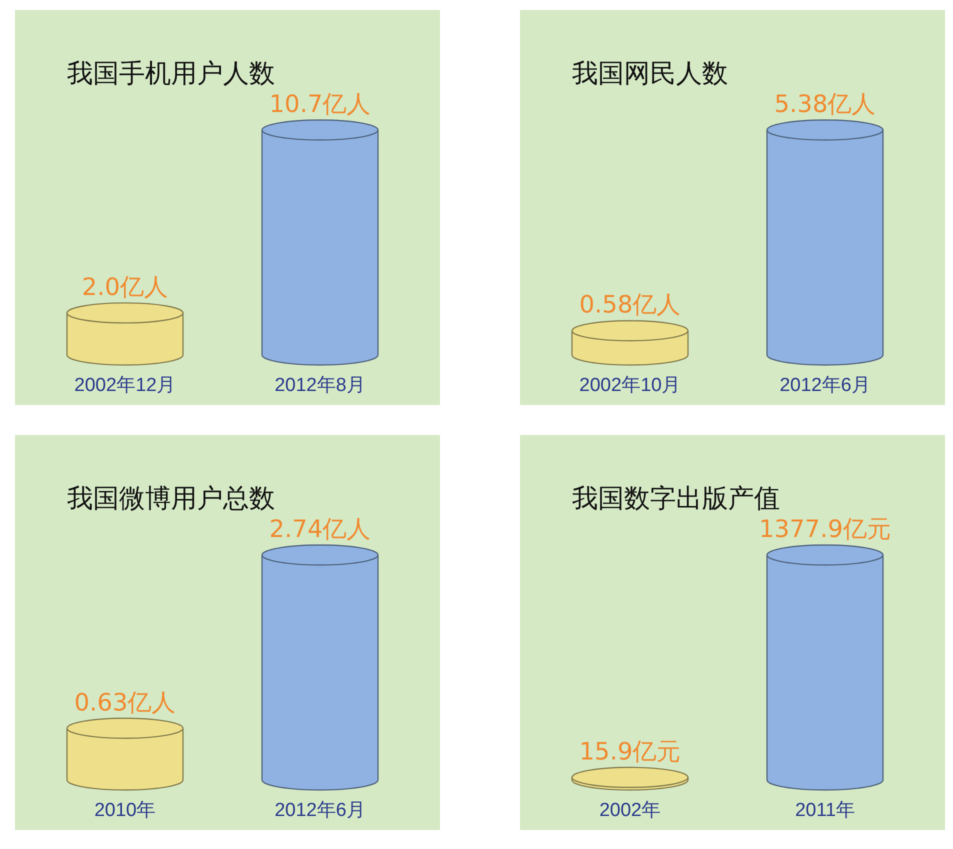 The image size is (953, 849). What do you see at coordinates (630, 751) in the screenshot?
I see `data-label: 15.9亿元` at bounding box center [630, 751].